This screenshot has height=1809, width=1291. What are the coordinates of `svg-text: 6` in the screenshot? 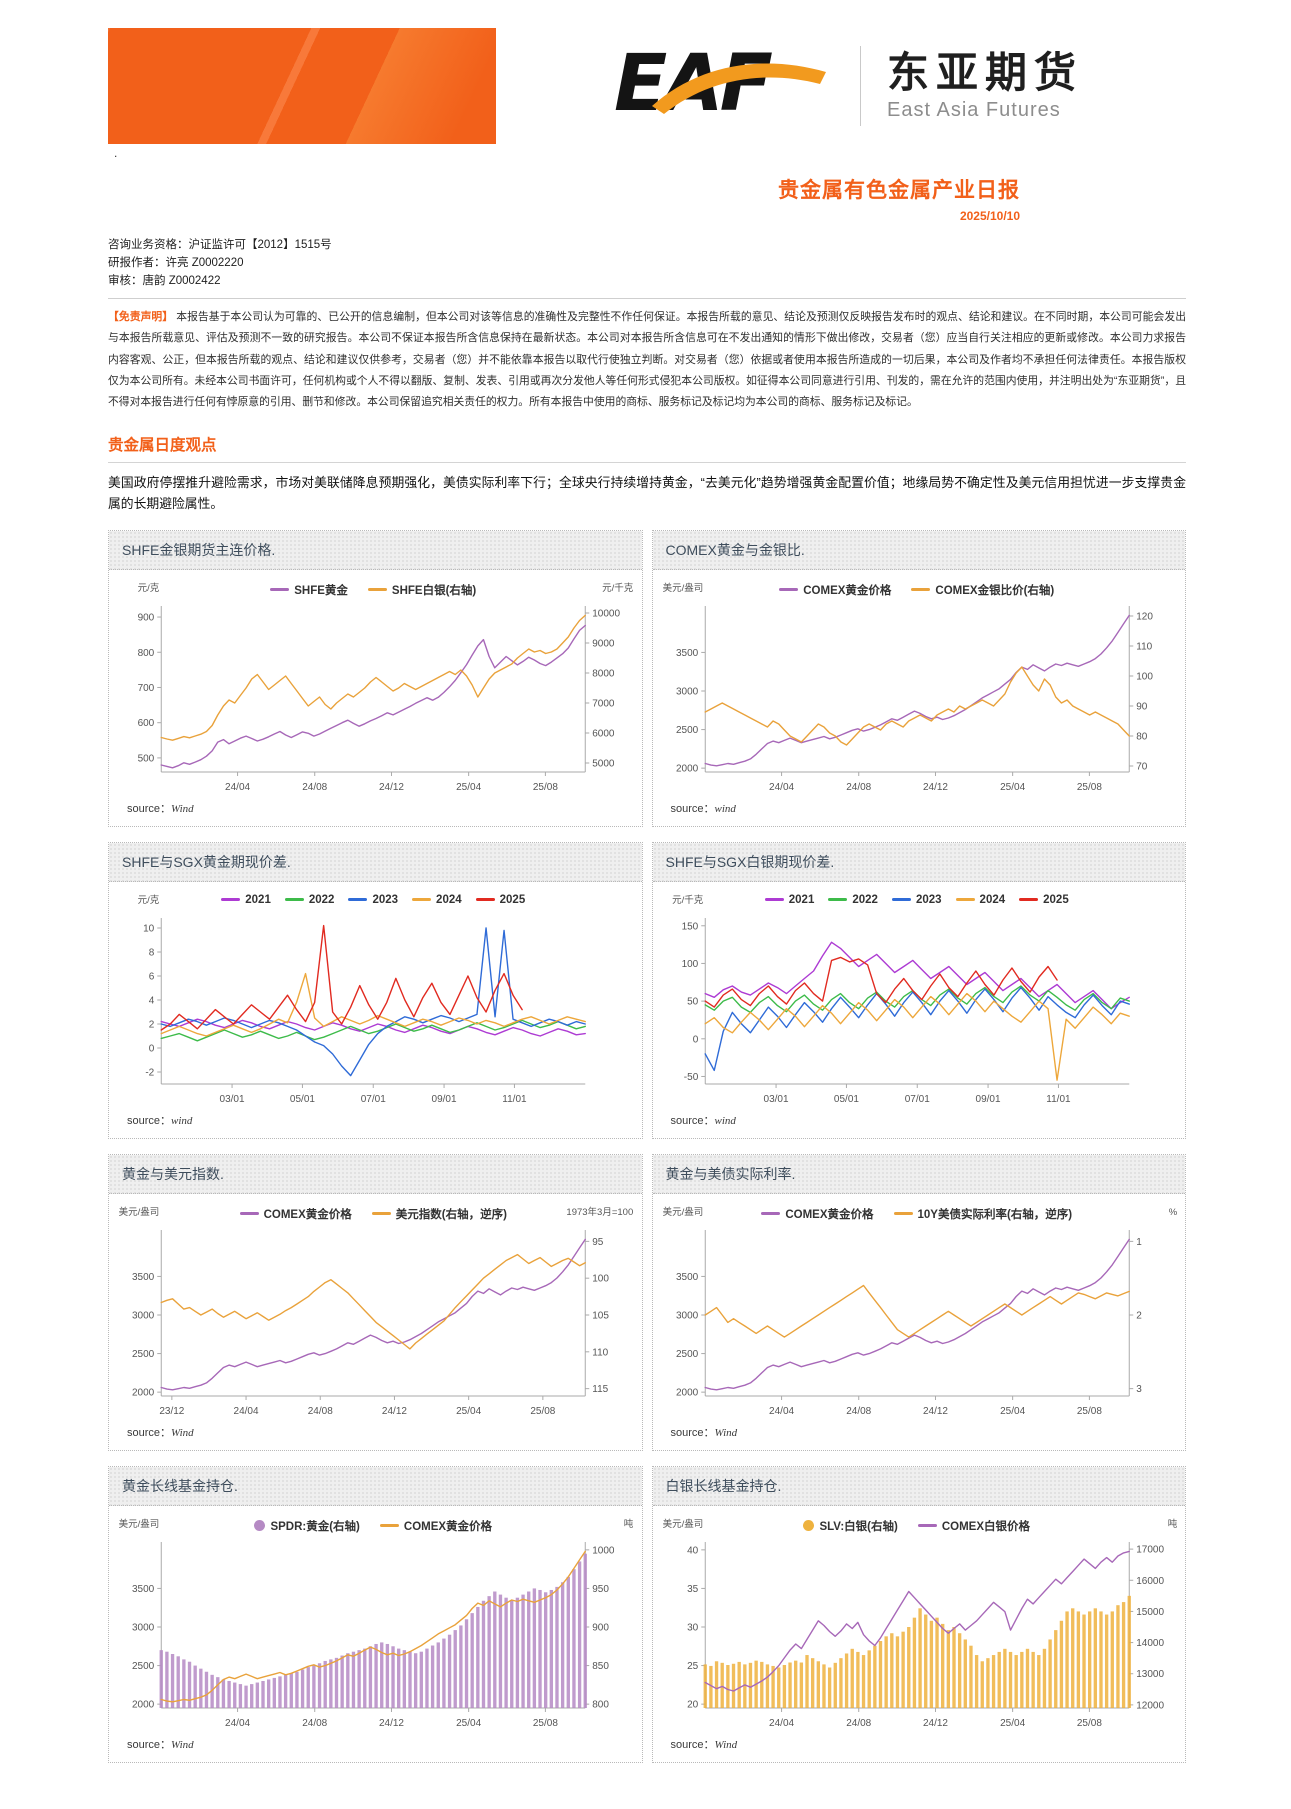 It's located at (152, 976).